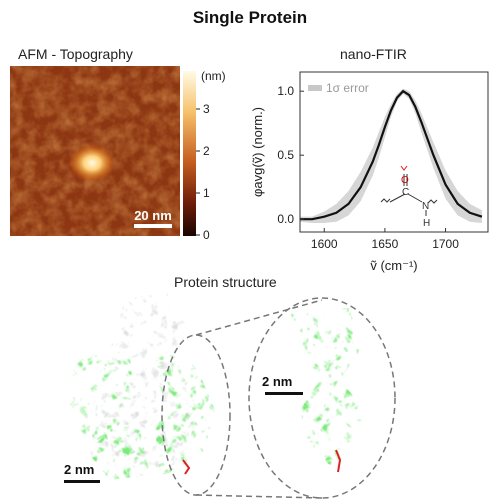  Describe the element at coordinates (285, 219) in the screenshot. I see `y-tick-label: 0.0` at that location.